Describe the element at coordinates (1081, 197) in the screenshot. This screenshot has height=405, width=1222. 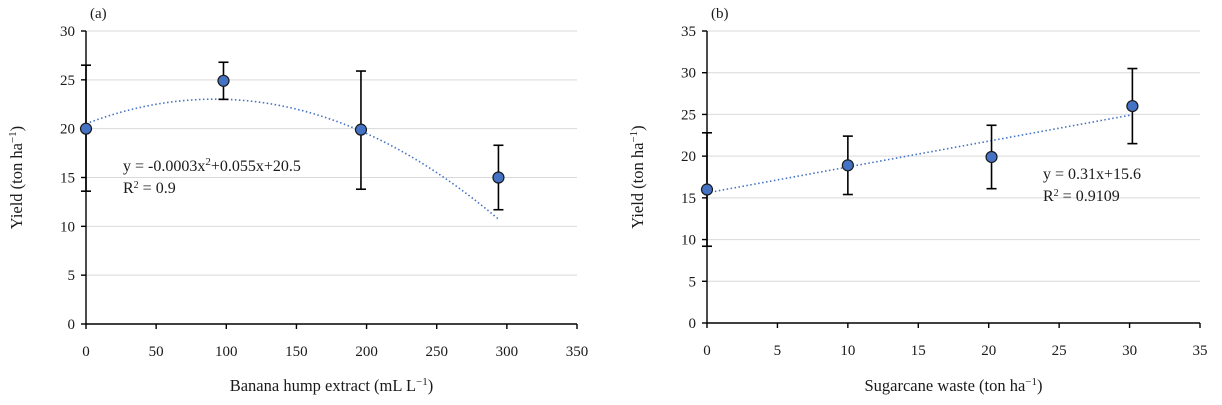
I see `r-squared-label: R2 = 0.9109` at that location.